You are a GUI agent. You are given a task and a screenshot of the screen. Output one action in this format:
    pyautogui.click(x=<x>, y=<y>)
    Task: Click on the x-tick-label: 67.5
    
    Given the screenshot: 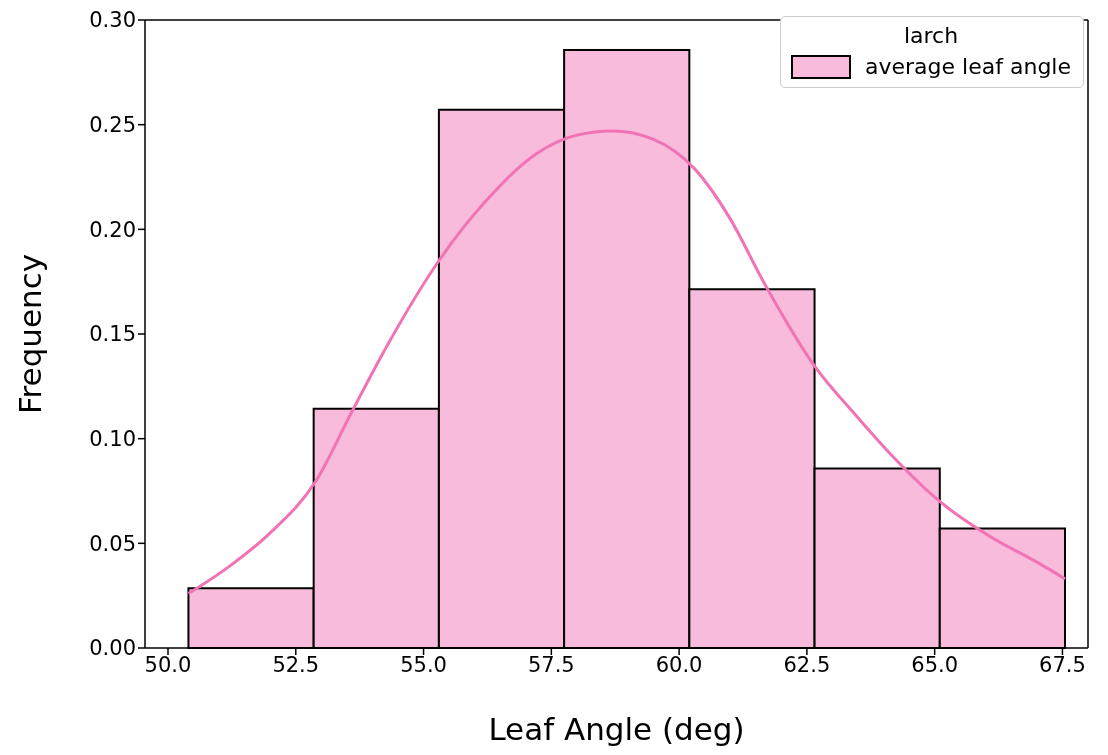 What is the action you would take?
    pyautogui.click(x=1062, y=664)
    